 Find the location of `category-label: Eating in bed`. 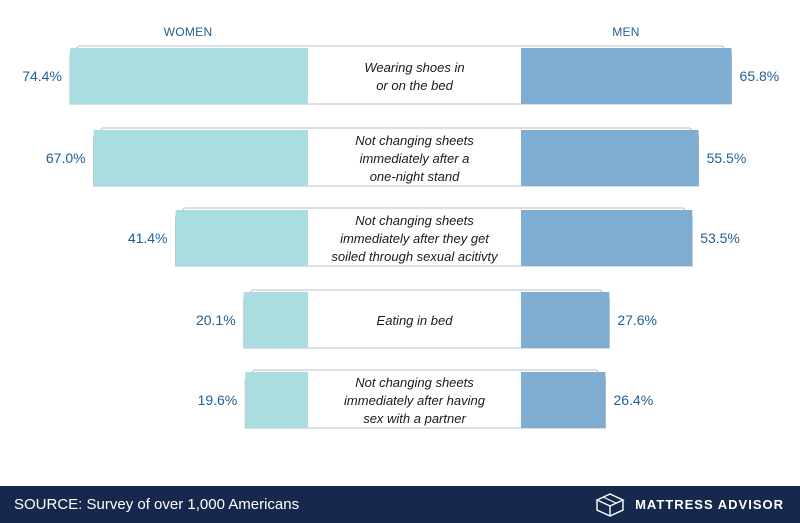

category-label: Eating in bed is located at coordinates (415, 320).